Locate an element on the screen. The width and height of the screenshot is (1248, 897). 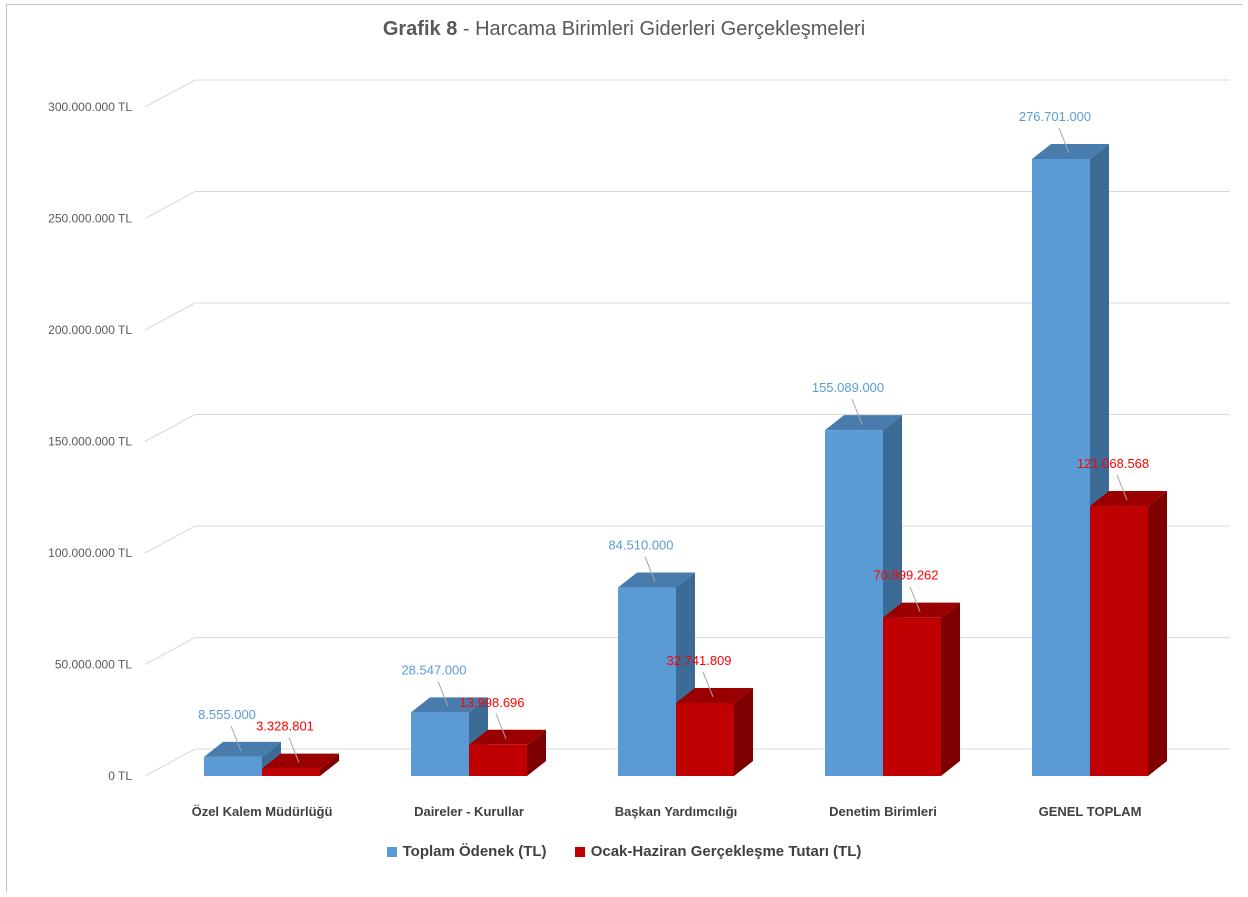
x-tick-label: GENEL TOPLAM is located at coordinates (1090, 811).